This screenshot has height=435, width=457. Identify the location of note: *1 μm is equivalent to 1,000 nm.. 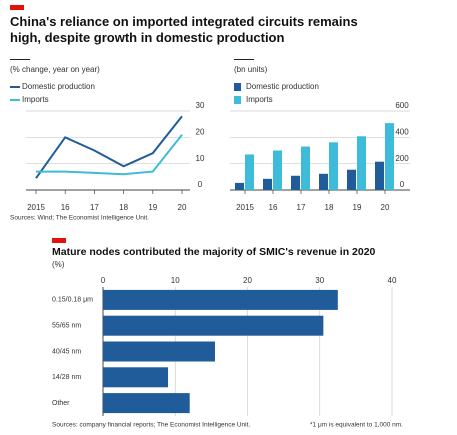
(356, 425).